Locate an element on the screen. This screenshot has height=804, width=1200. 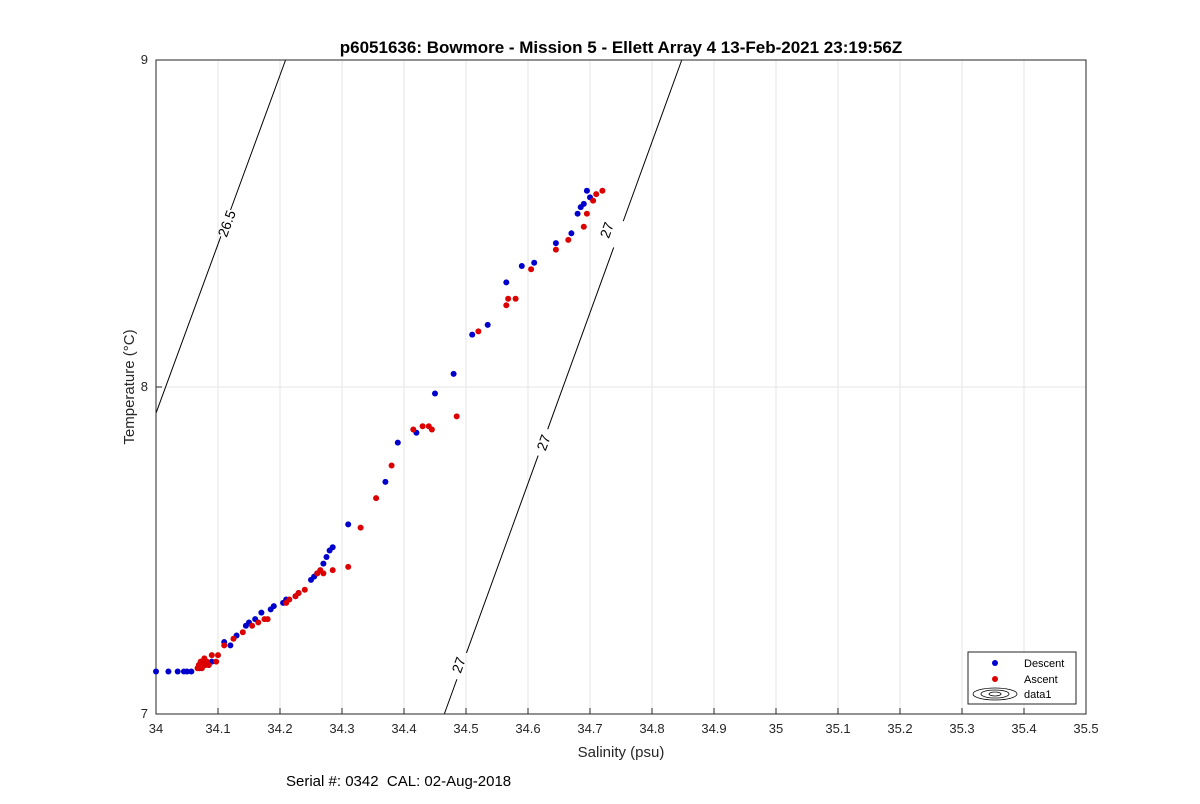
legend: Descent Ascent data1 is located at coordinates (1022, 678).